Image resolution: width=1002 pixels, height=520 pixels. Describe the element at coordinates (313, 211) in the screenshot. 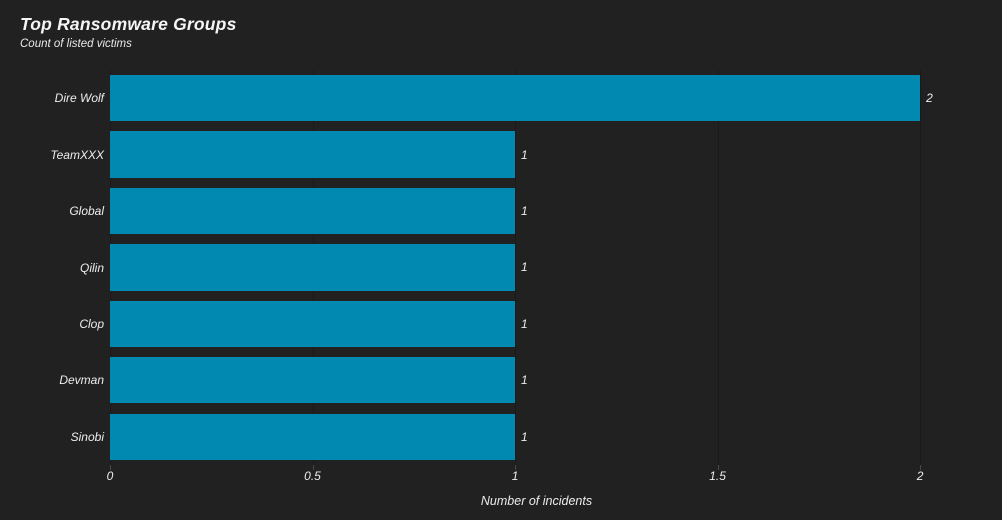

I see `bar-global` at that location.